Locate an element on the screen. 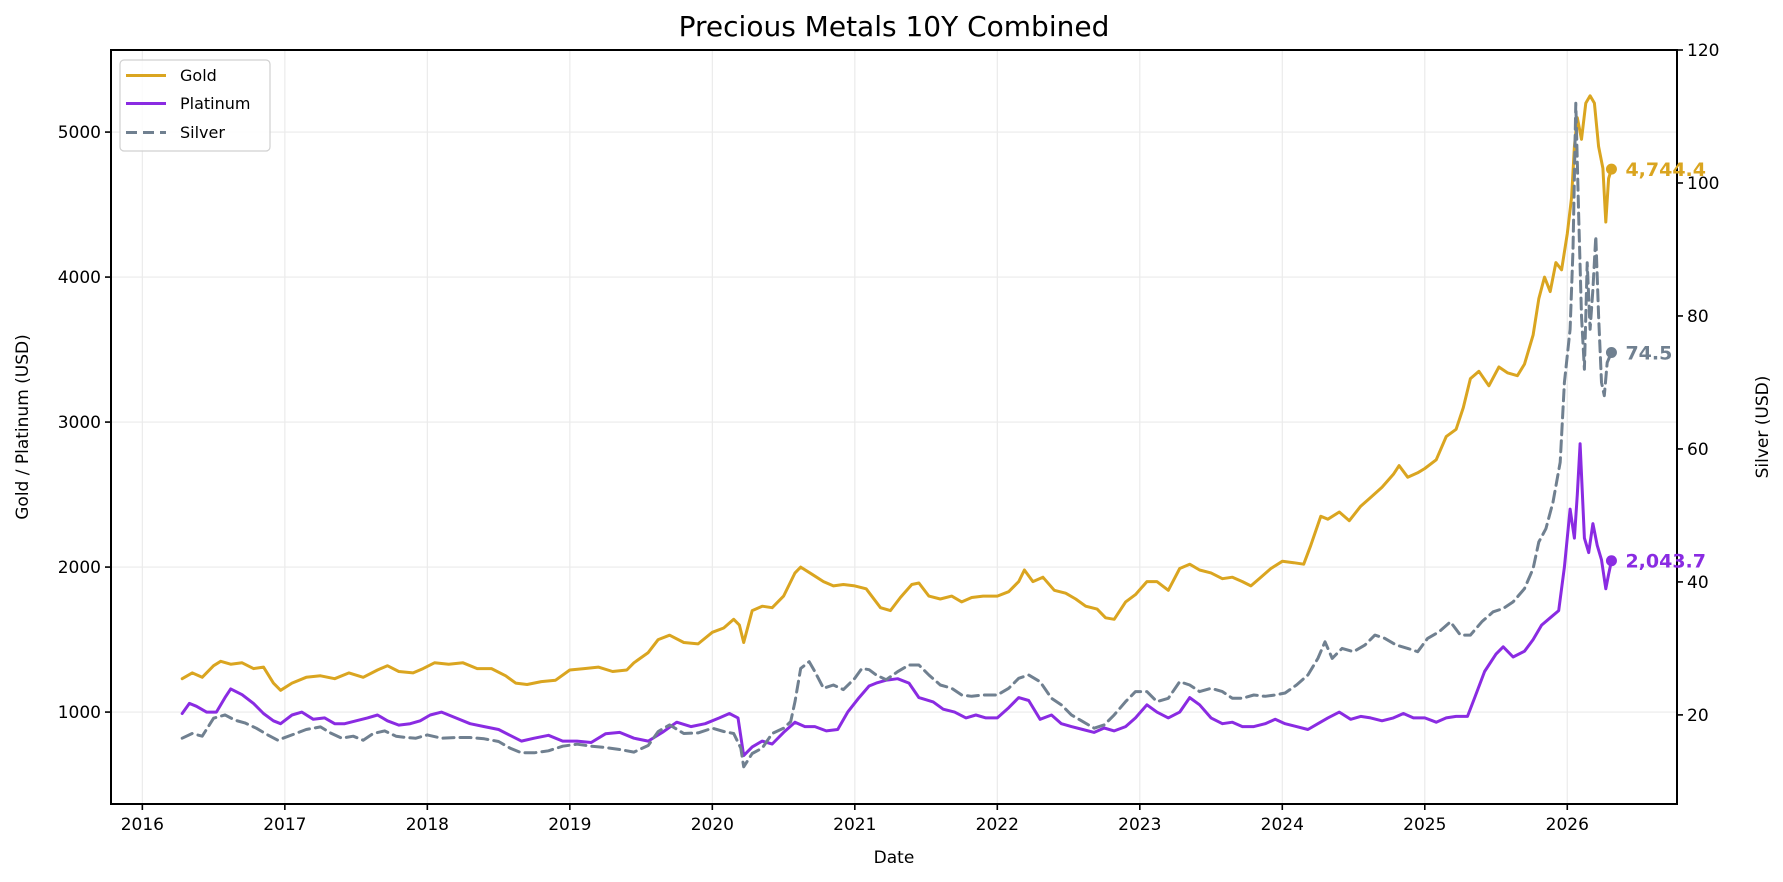  x-tick-label: 2026 is located at coordinates (1567, 825).